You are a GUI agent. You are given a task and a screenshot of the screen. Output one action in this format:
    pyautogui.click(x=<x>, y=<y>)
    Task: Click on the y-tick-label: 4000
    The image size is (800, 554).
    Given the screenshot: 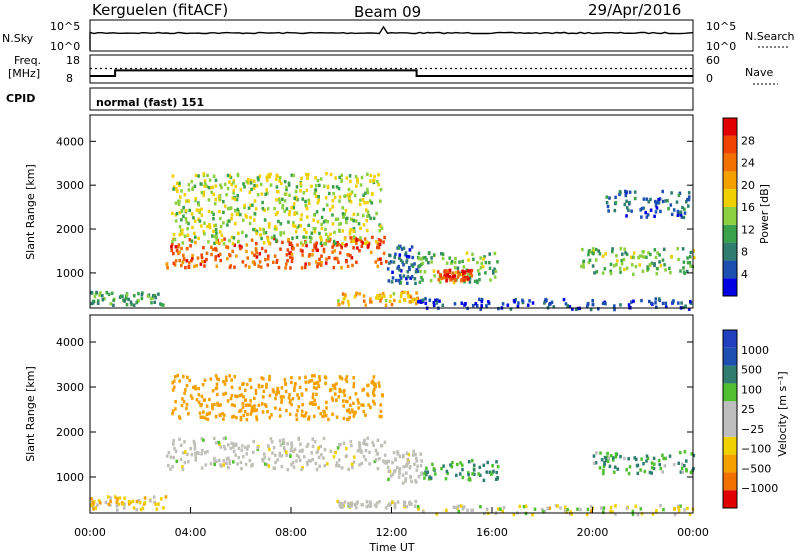 What is the action you would take?
    pyautogui.click(x=70, y=342)
    